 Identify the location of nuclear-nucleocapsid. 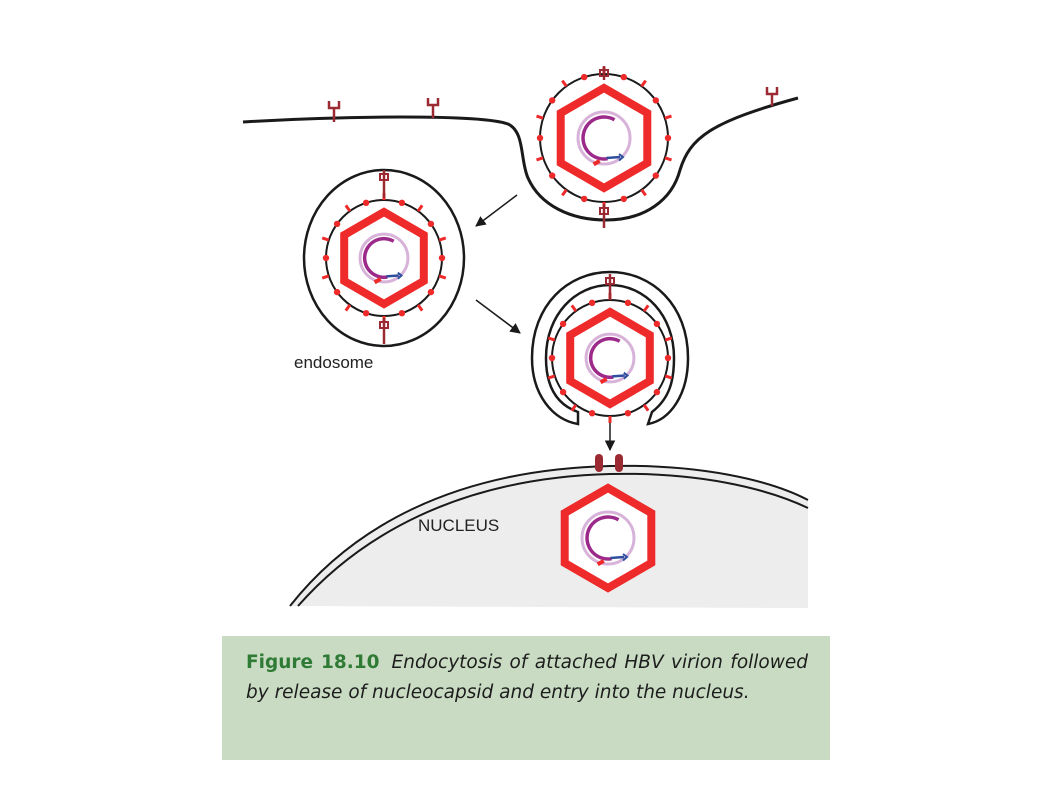
(608, 538).